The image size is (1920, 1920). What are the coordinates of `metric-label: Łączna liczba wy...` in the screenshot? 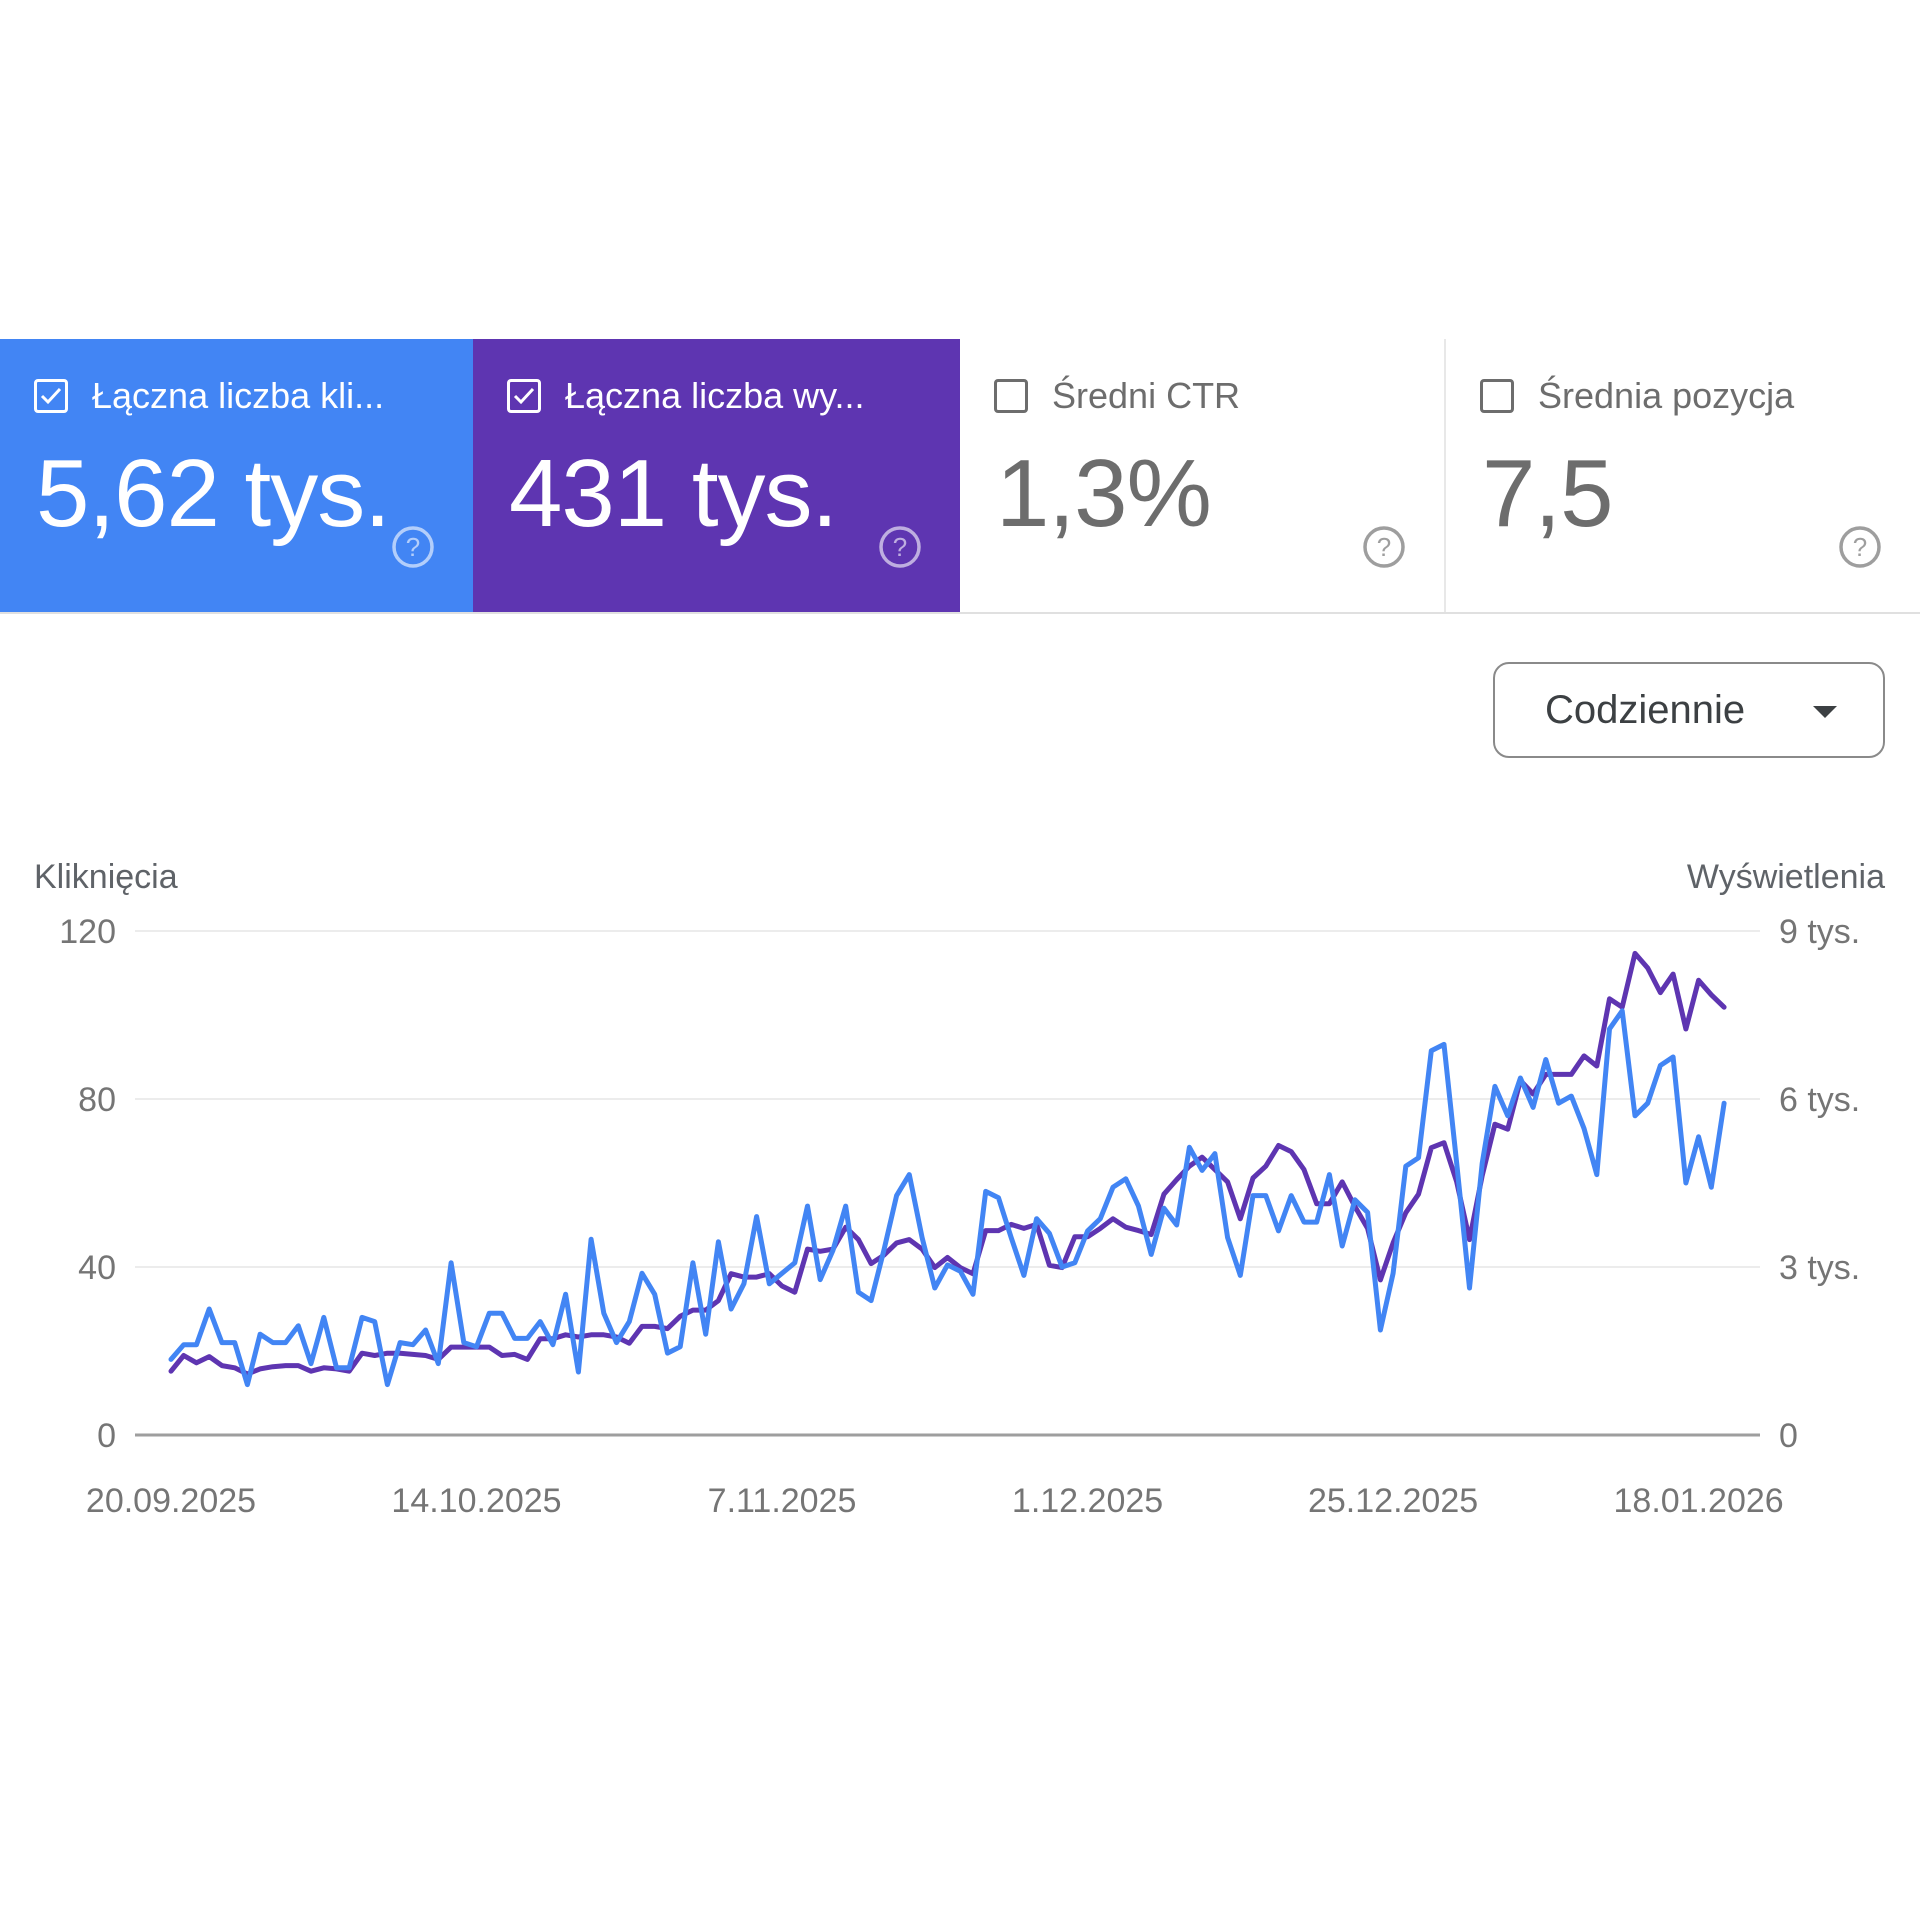 It's located at (715, 395).